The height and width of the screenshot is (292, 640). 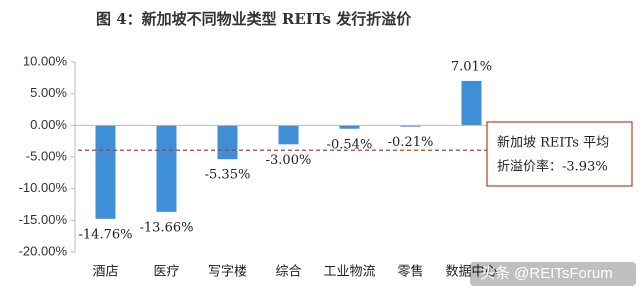 What do you see at coordinates (43, 187) in the screenshot?
I see `y-tick-label: -10.00%` at bounding box center [43, 187].